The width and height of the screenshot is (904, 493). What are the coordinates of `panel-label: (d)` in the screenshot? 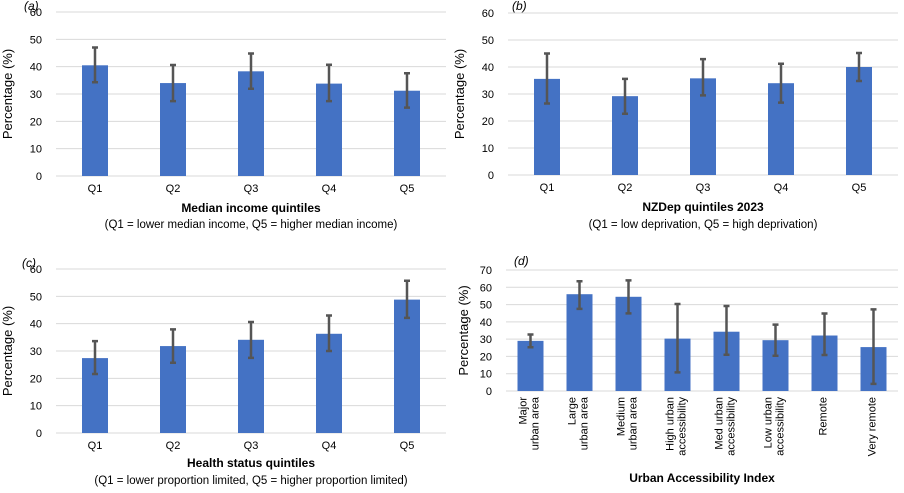 It's located at (521, 261).